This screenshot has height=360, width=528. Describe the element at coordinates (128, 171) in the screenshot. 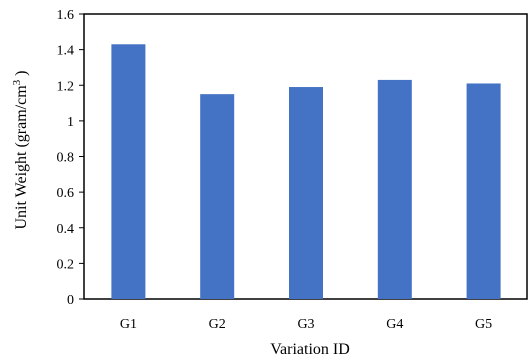

I see `bar-g1` at that location.